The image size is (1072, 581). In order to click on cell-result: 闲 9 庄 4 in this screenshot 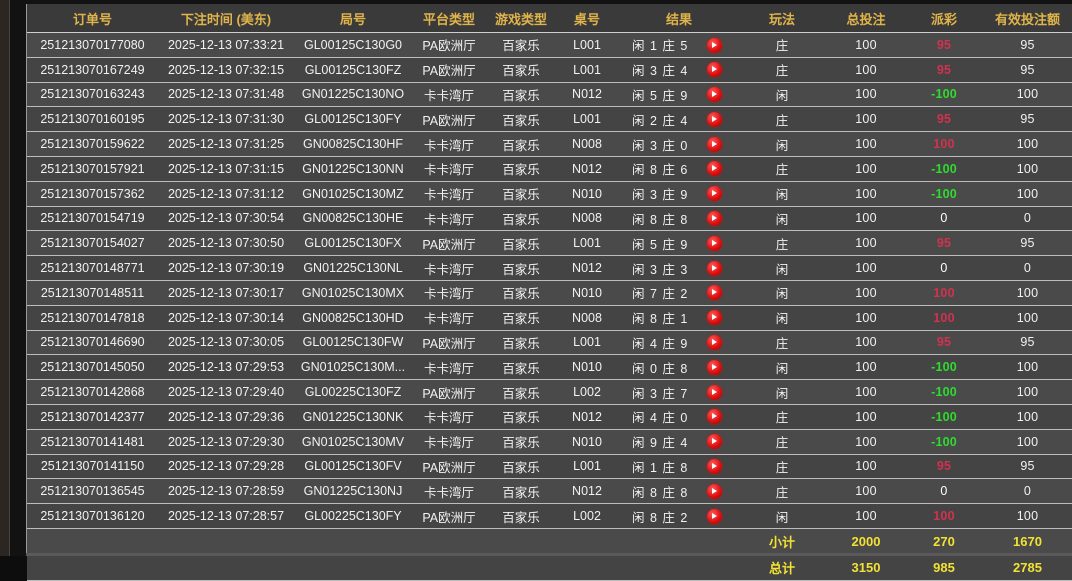, I will do `click(679, 442)`.